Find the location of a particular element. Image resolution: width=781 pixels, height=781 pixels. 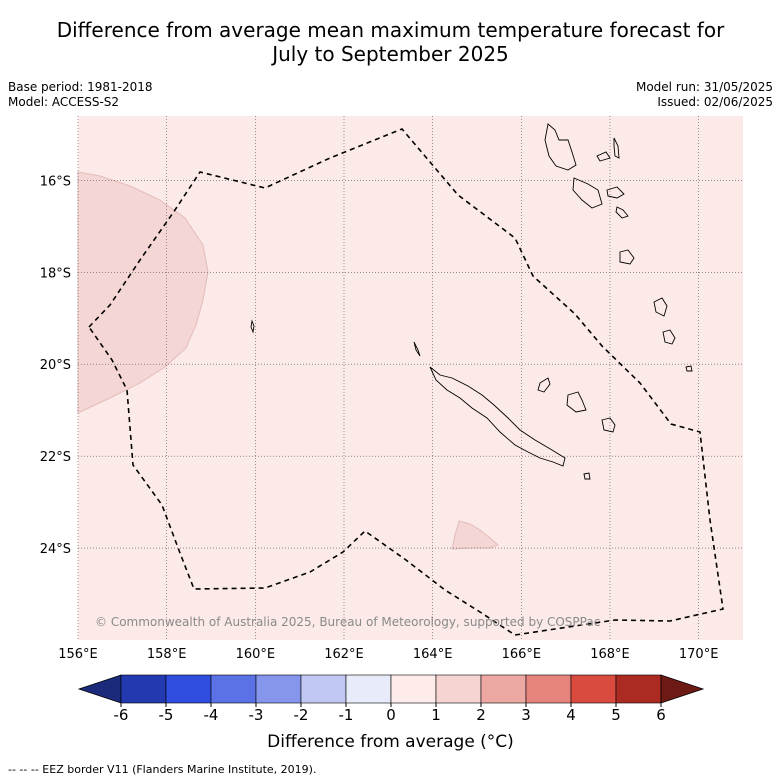

longitude-labels: 156°E 158°E 160°E 162°E 164°E 166°E 168°E 170°E is located at coordinates (388, 654).